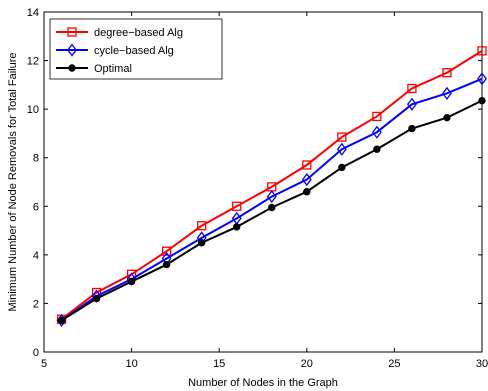 This screenshot has height=391, width=488. I want to click on x-axis-title: Number of Nodes in the Graph, so click(263, 383).